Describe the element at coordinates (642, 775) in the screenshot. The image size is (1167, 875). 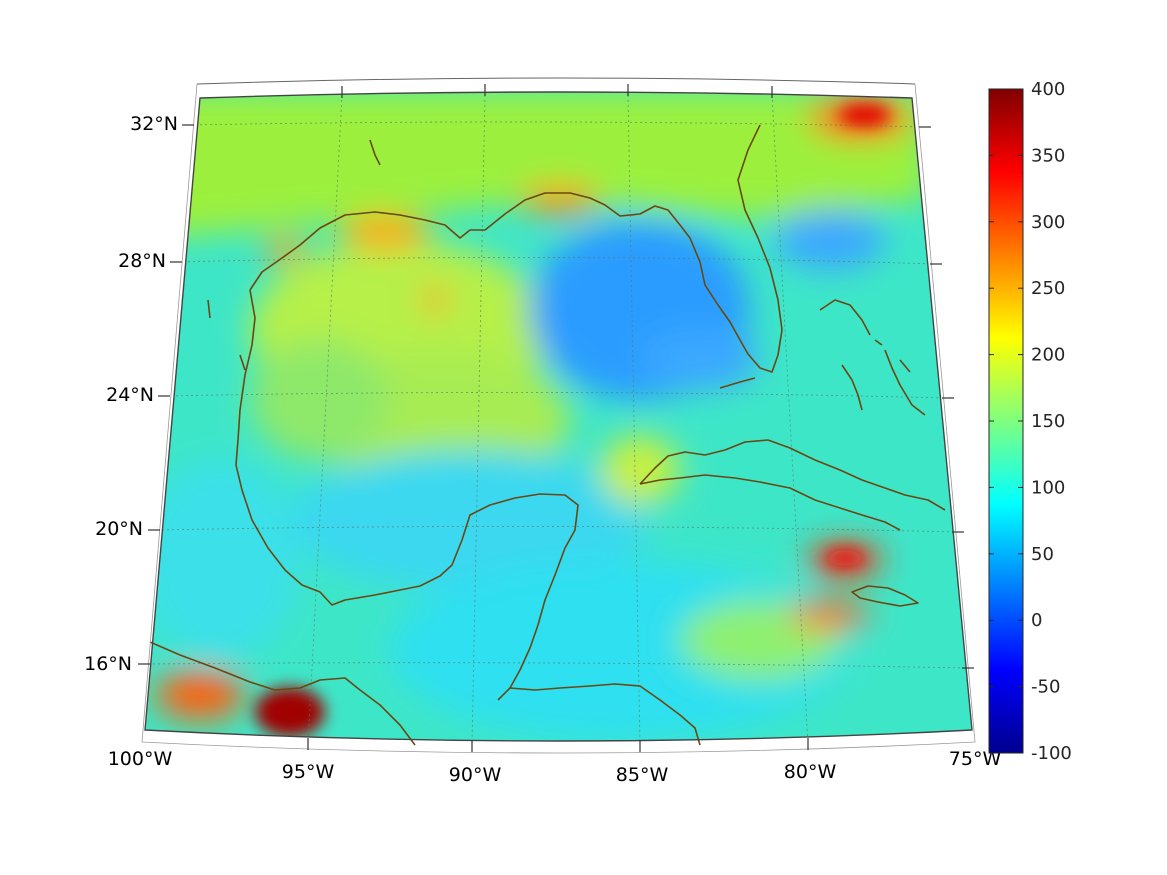
I see `lon-label: 85°W` at that location.